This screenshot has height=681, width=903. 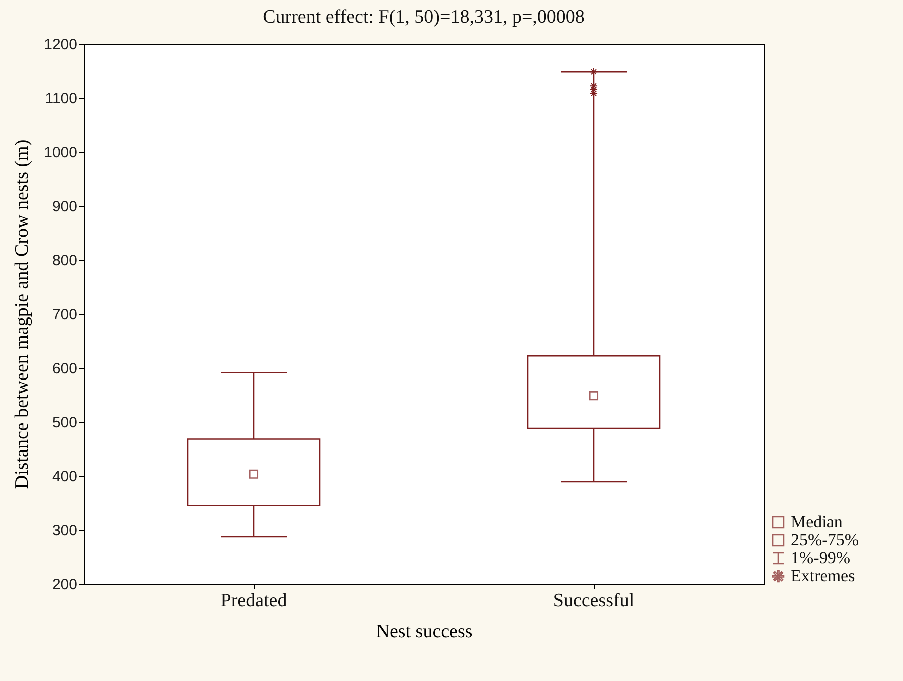 What do you see at coordinates (65, 369) in the screenshot?
I see `y-tick-label: 600` at bounding box center [65, 369].